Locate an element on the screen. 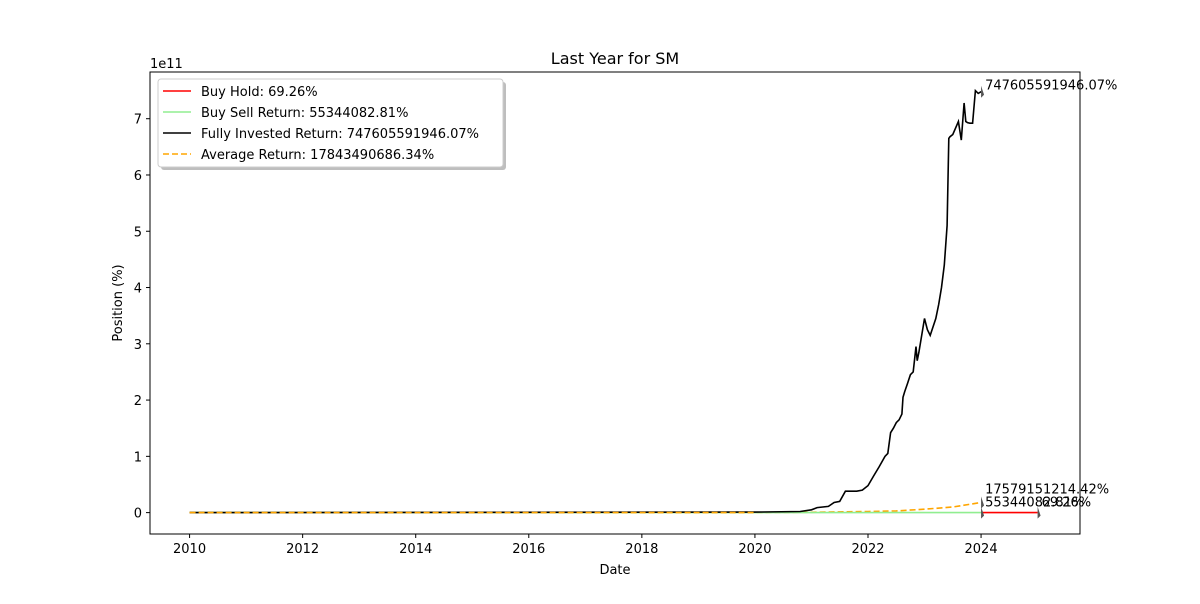 The height and width of the screenshot is (604, 1200). y-tick-label: 0 is located at coordinates (138, 514).